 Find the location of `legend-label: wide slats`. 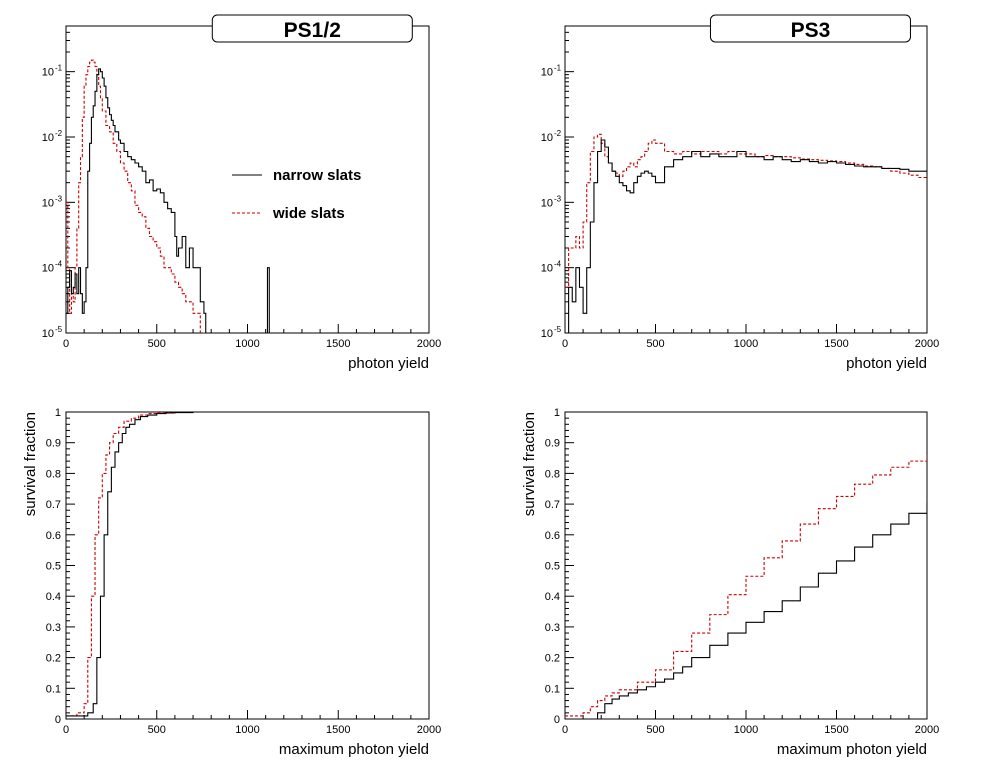

legend-label: wide slats is located at coordinates (308, 213).